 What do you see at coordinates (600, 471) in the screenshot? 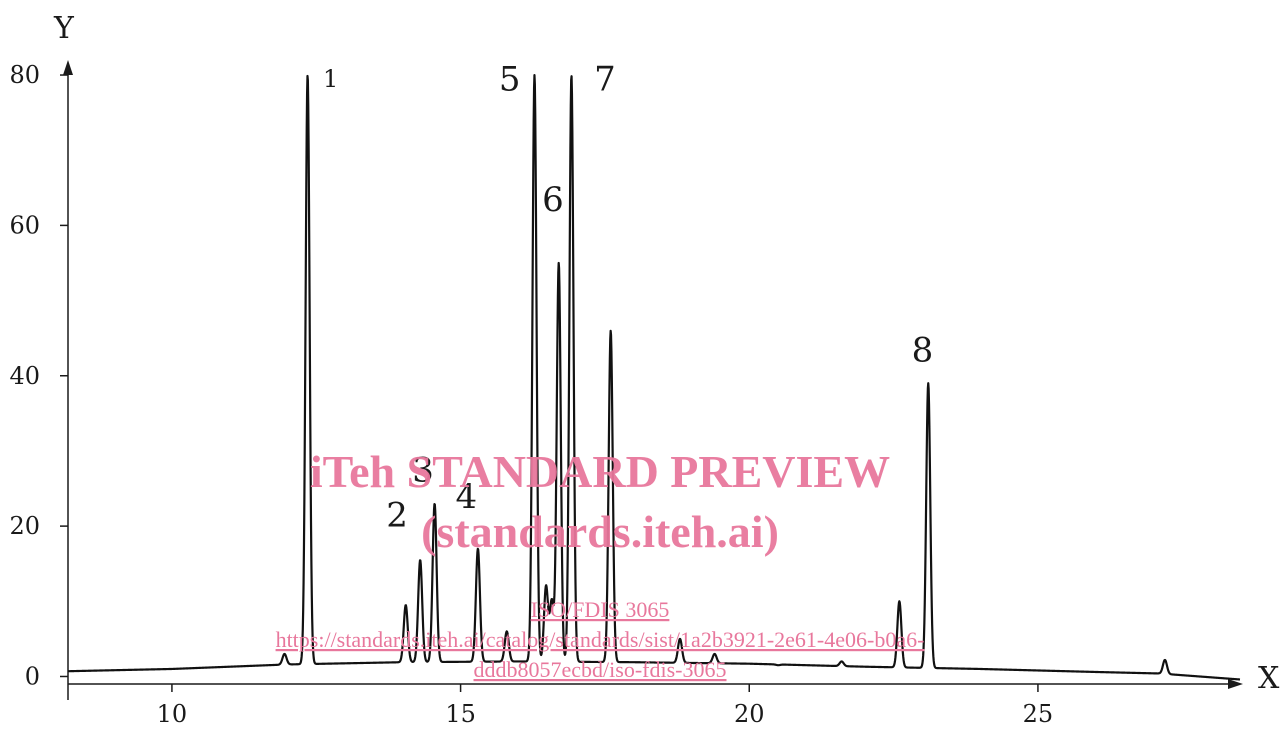
I see `watermark-title: iTeh STANDARD PREVIEW` at bounding box center [600, 471].